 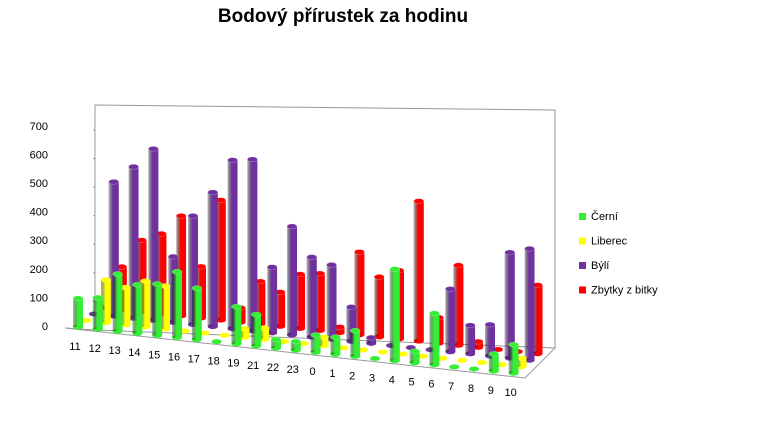 What do you see at coordinates (45, 327) in the screenshot?
I see `y-tick-label: 0` at bounding box center [45, 327].